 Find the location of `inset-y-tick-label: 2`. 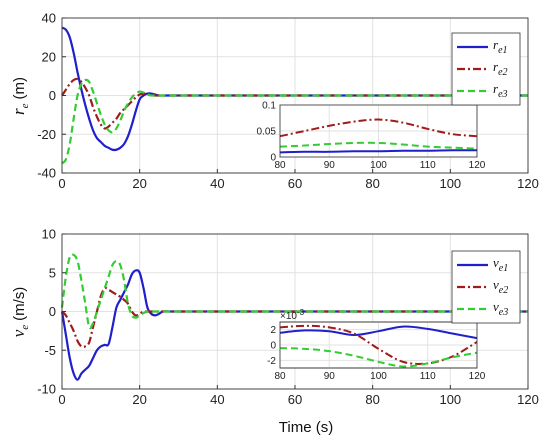

inset-y-tick-label: 2 is located at coordinates (273, 330).